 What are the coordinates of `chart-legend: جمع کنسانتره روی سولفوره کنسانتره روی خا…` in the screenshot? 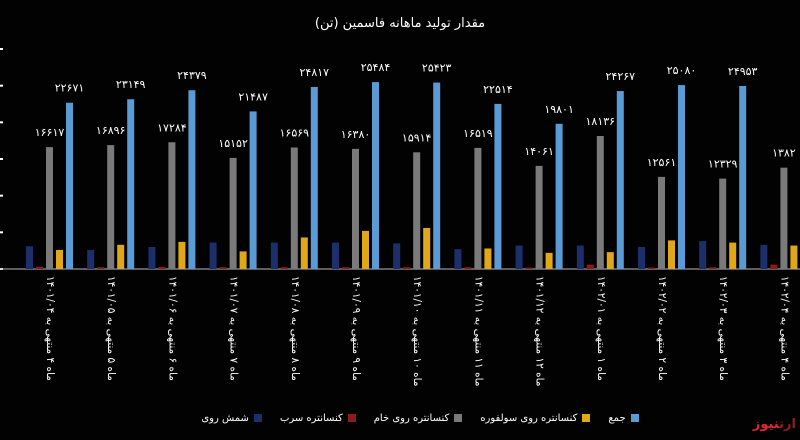 It's located at (420, 418).